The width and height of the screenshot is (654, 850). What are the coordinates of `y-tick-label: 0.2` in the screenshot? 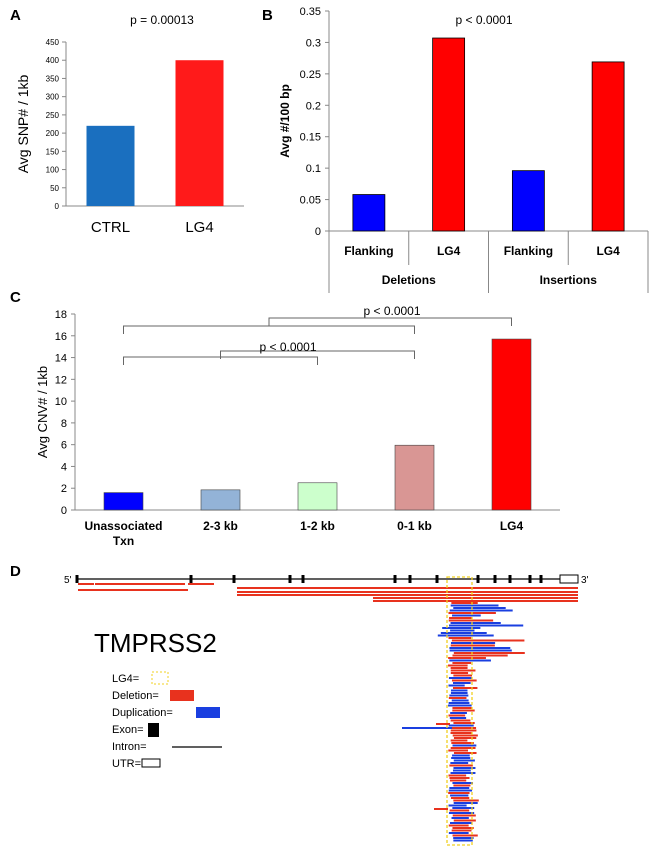 It's located at (313, 106).